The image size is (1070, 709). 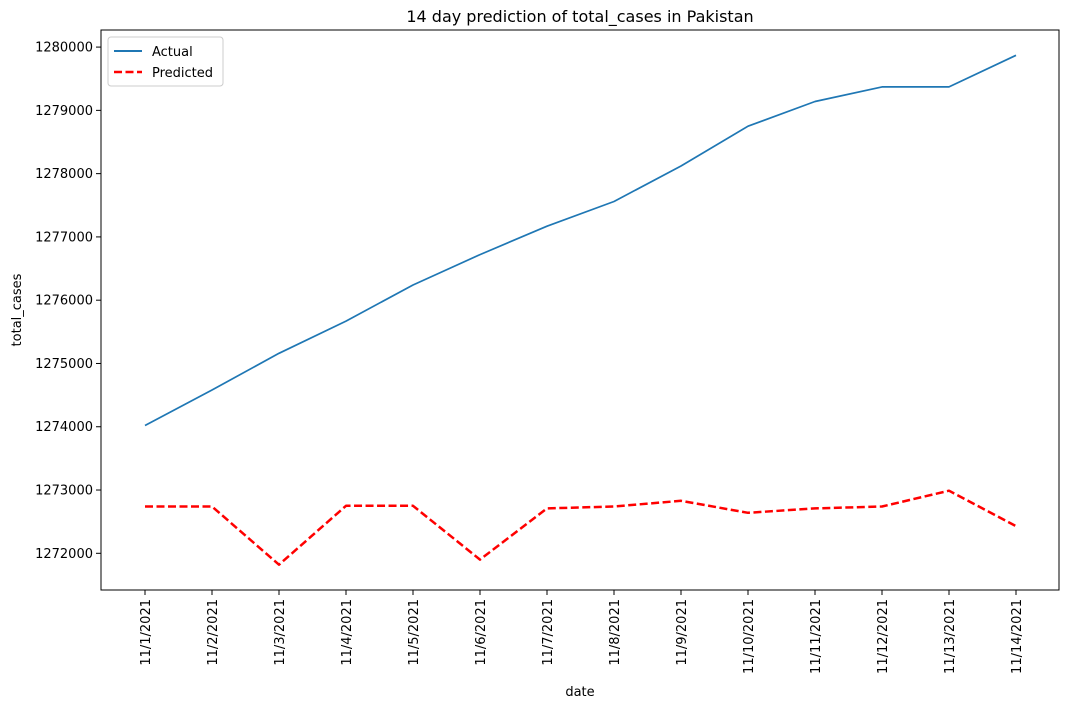 What do you see at coordinates (64, 237) in the screenshot?
I see `y-tick-label: 1277000` at bounding box center [64, 237].